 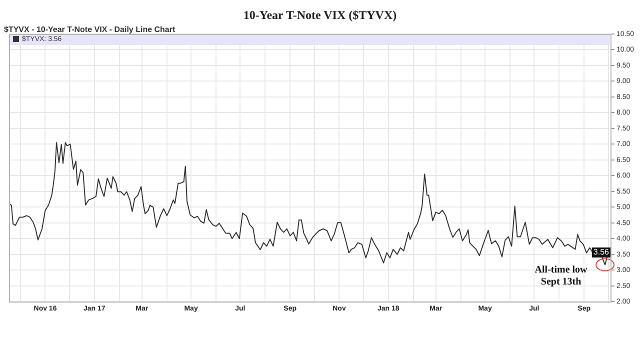 What do you see at coordinates (320, 15) in the screenshot?
I see `chart-title: 10-Year T-Note VIX ($TYVX)` at bounding box center [320, 15].